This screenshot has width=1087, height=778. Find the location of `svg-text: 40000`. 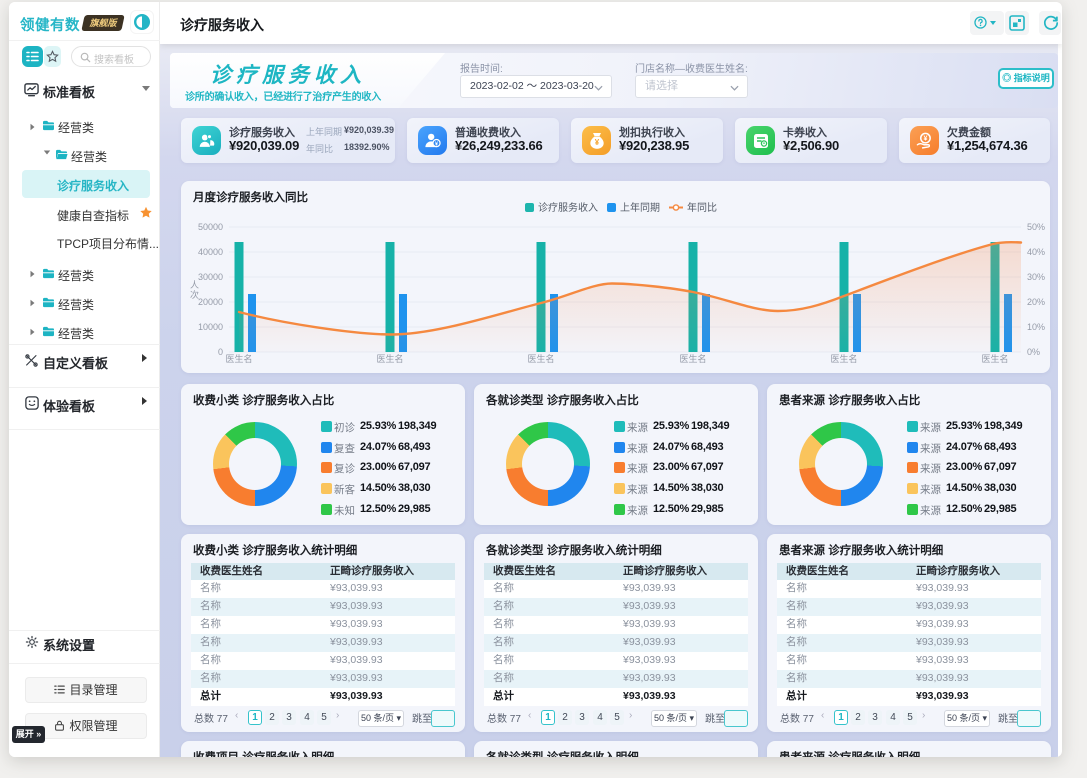

svg-text: 40000 is located at coordinates (210, 252).